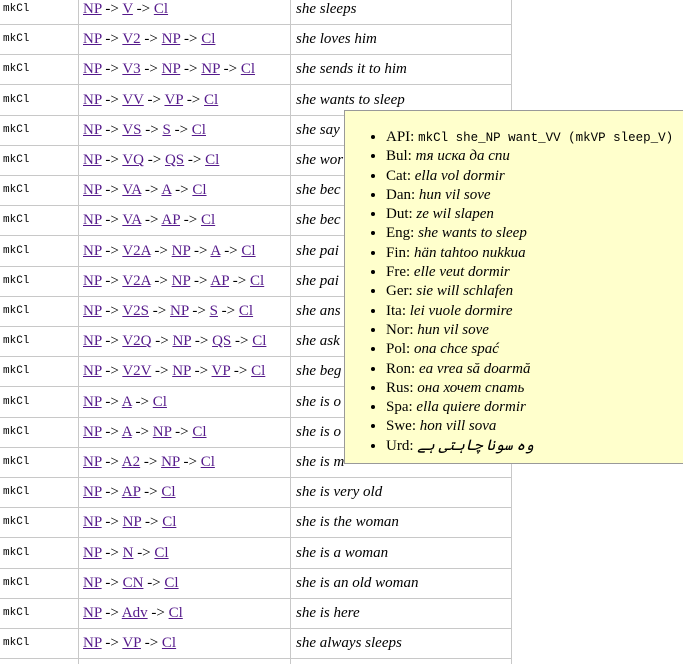 The image size is (683, 664). What do you see at coordinates (136, 311) in the screenshot?
I see `category-link: V2S` at bounding box center [136, 311].